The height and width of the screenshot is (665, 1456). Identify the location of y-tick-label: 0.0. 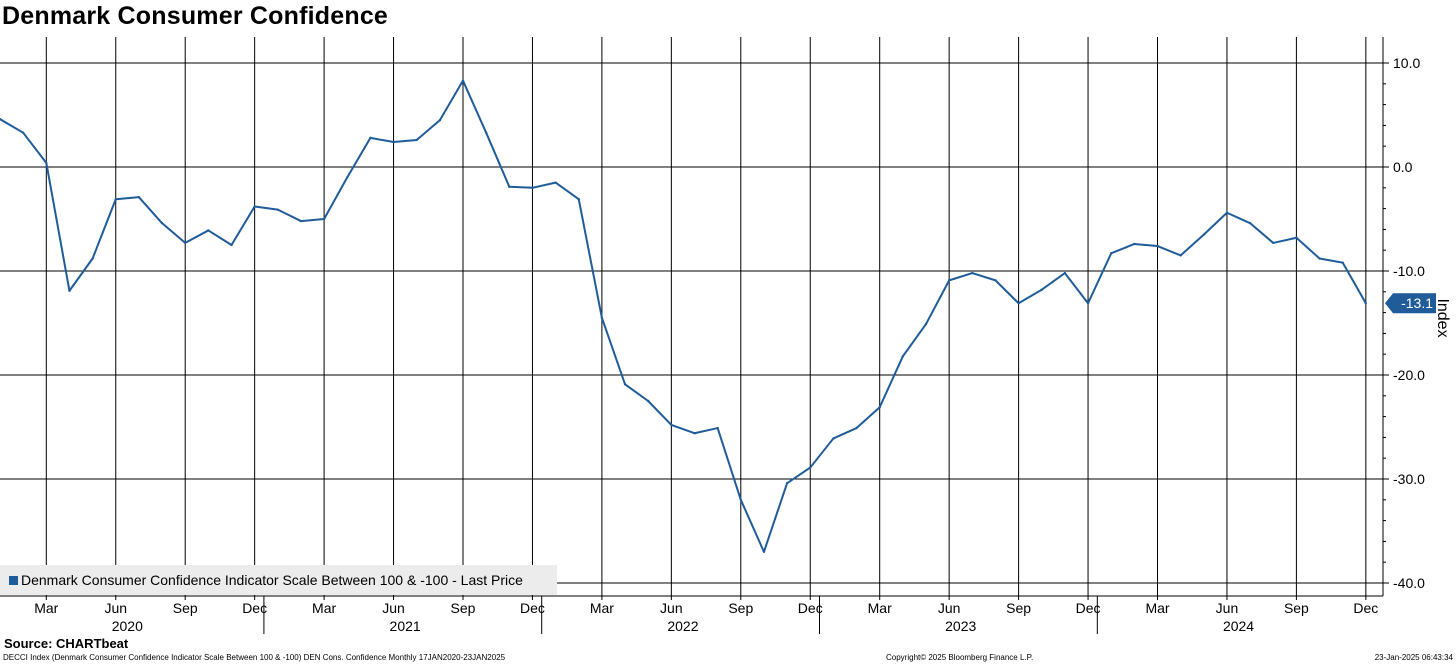
(1403, 167).